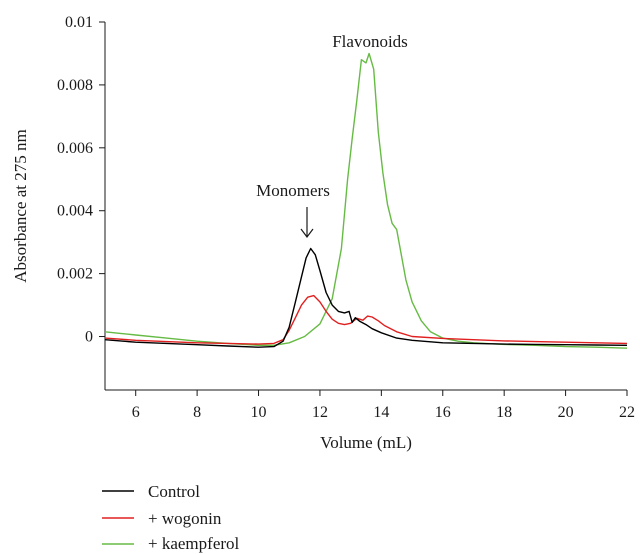 The image size is (640, 554). I want to click on legend-label-wogonin: + wogonin, so click(185, 518).